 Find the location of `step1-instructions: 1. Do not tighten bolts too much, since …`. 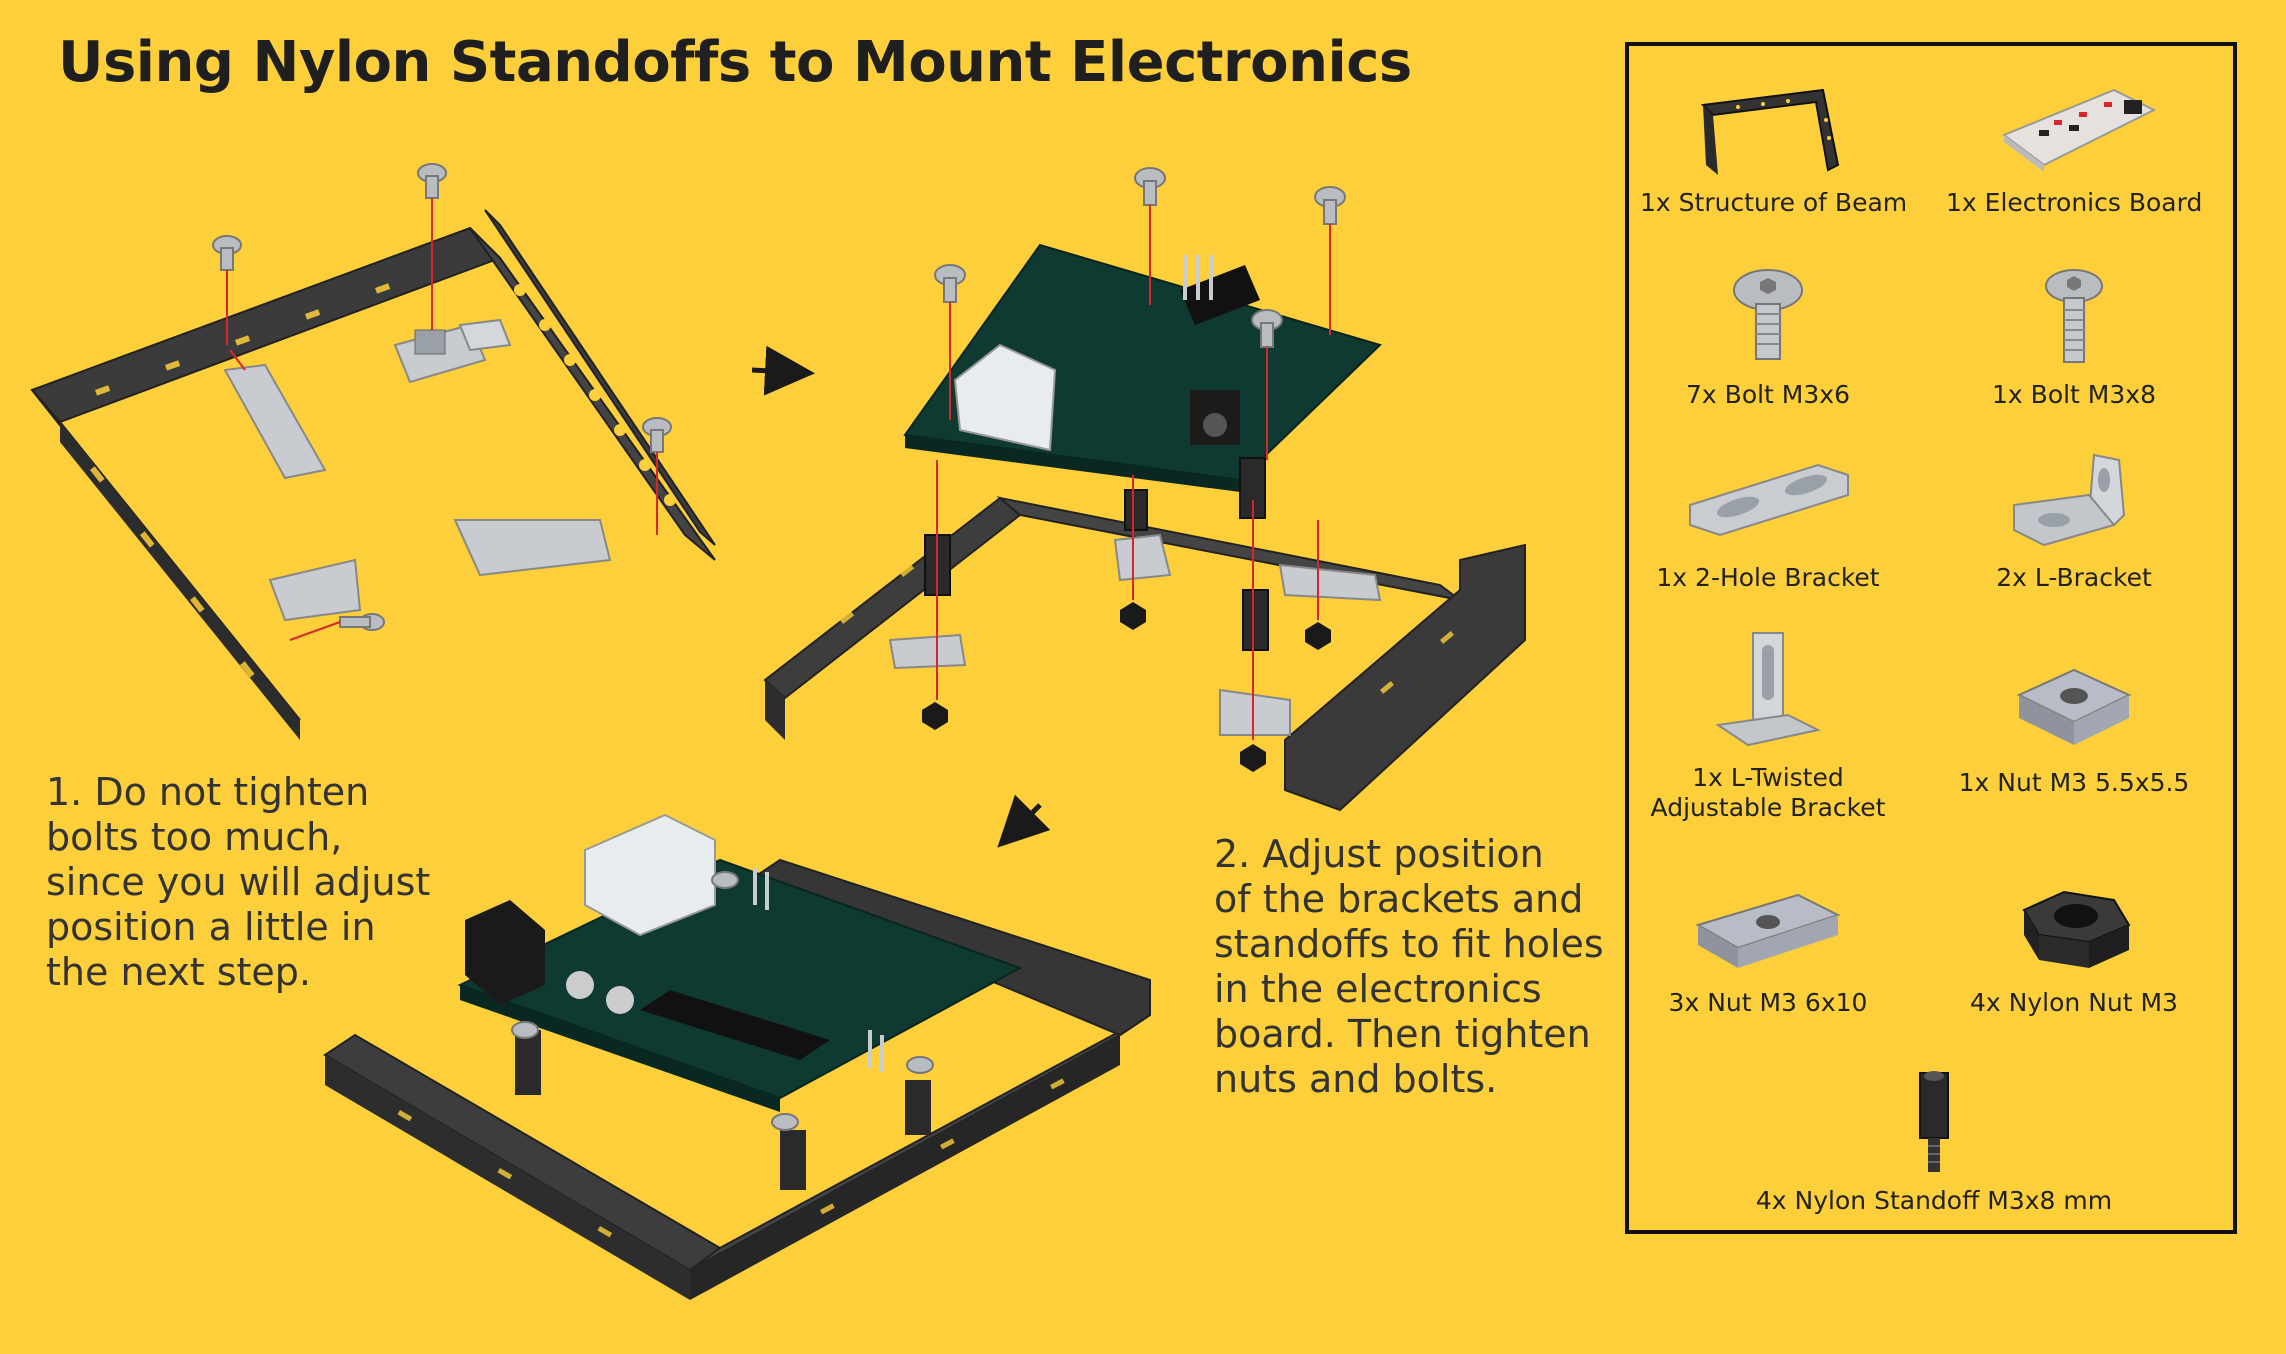

step1-instructions: 1. Do not tighten bolts too much, since … is located at coordinates (238, 882).